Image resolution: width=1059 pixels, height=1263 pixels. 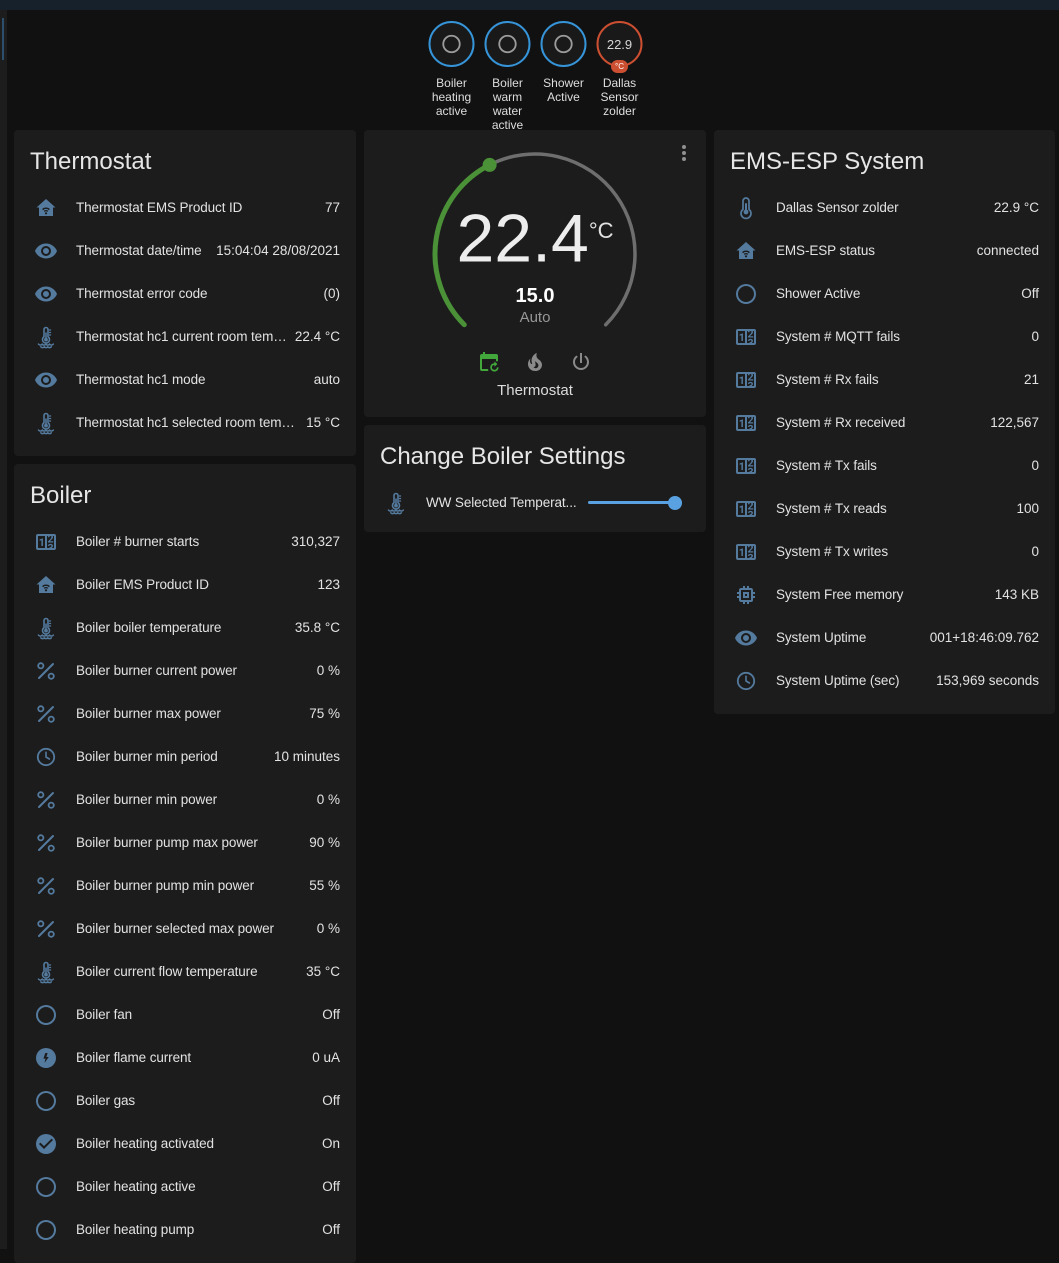 I want to click on entity-row: Boiler current flow temperature 35 °C, so click(x=185, y=971).